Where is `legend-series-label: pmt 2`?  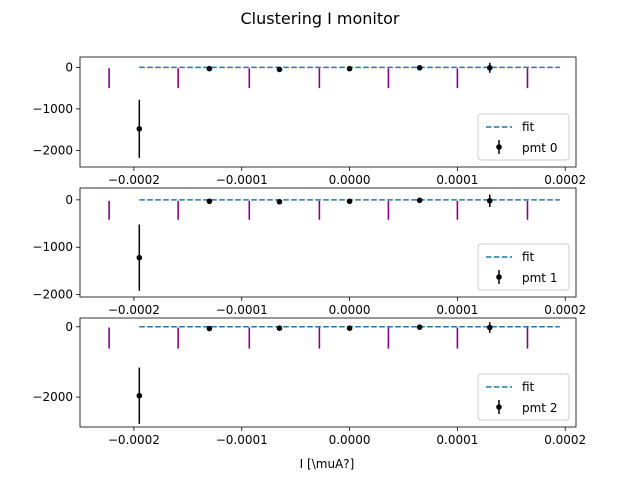 legend-series-label: pmt 2 is located at coordinates (539, 408).